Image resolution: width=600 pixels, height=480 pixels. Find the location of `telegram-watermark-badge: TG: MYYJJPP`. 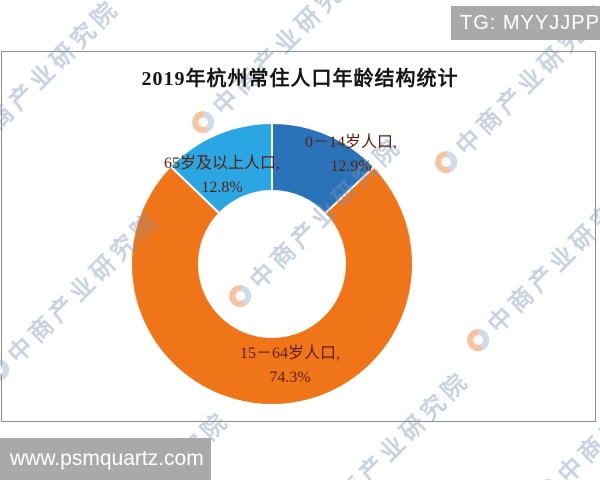

telegram-watermark-badge: TG: MYYJJPP is located at coordinates (525, 23).